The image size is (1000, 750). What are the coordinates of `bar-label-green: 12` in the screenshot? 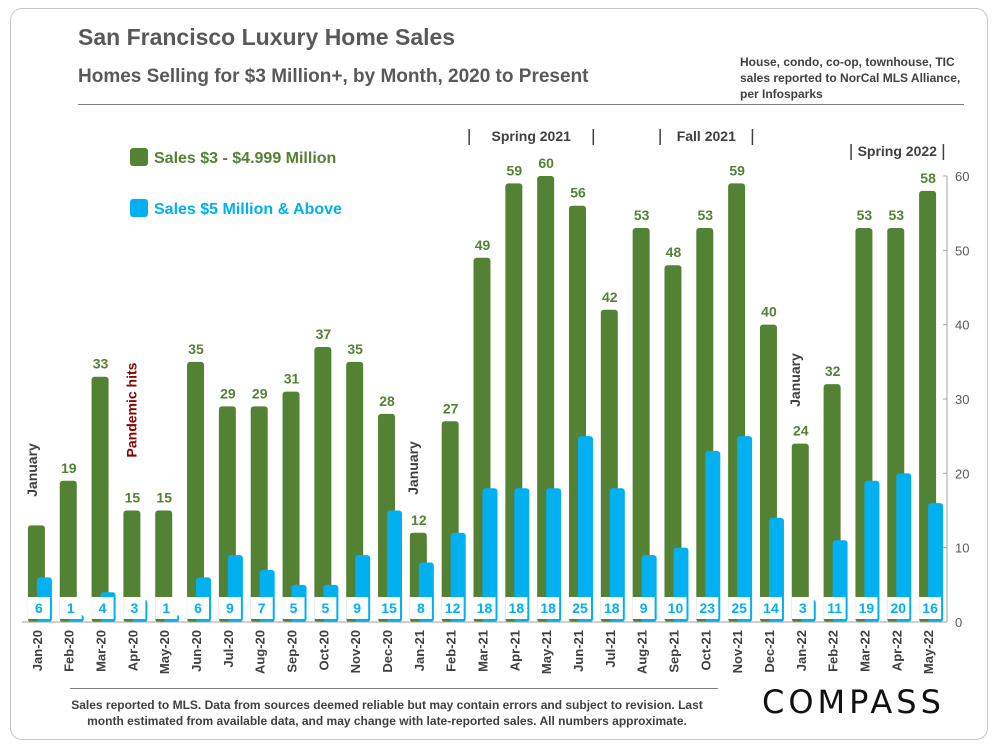 It's located at (419, 520).